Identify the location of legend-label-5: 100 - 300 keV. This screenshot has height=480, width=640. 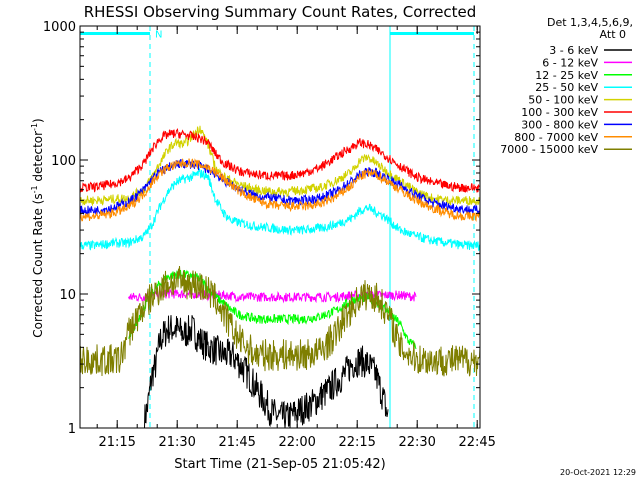
(559, 112).